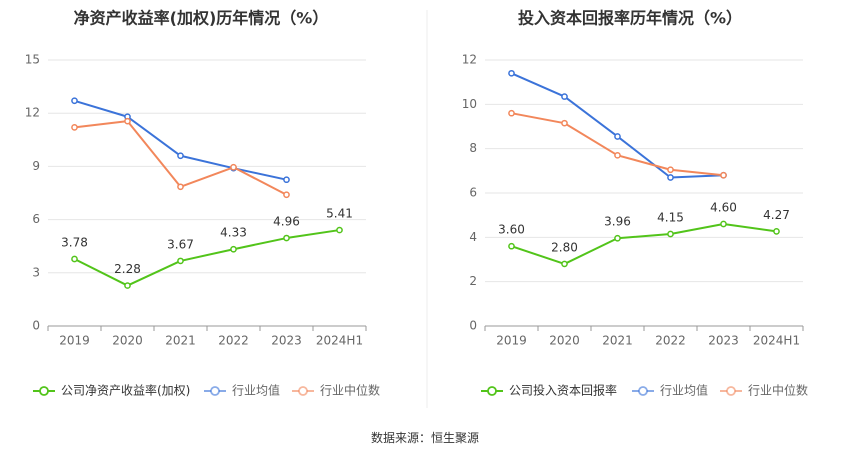  What do you see at coordinates (74, 242) in the screenshot?
I see `data-label: 3.78` at bounding box center [74, 242].